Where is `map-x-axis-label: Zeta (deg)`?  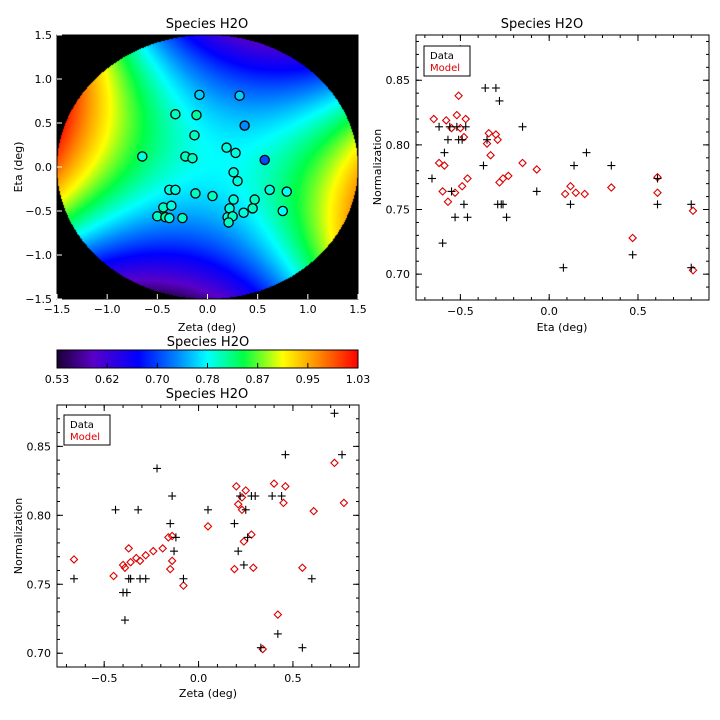 map-x-axis-label: Zeta (deg) is located at coordinates (207, 327).